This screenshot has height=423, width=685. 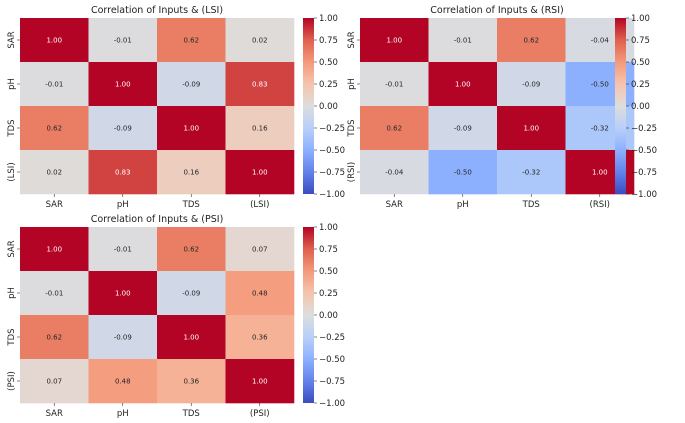 What do you see at coordinates (157, 10) in the screenshot?
I see `heatmap-title: Correlation of Inputs & (LSI)` at bounding box center [157, 10].